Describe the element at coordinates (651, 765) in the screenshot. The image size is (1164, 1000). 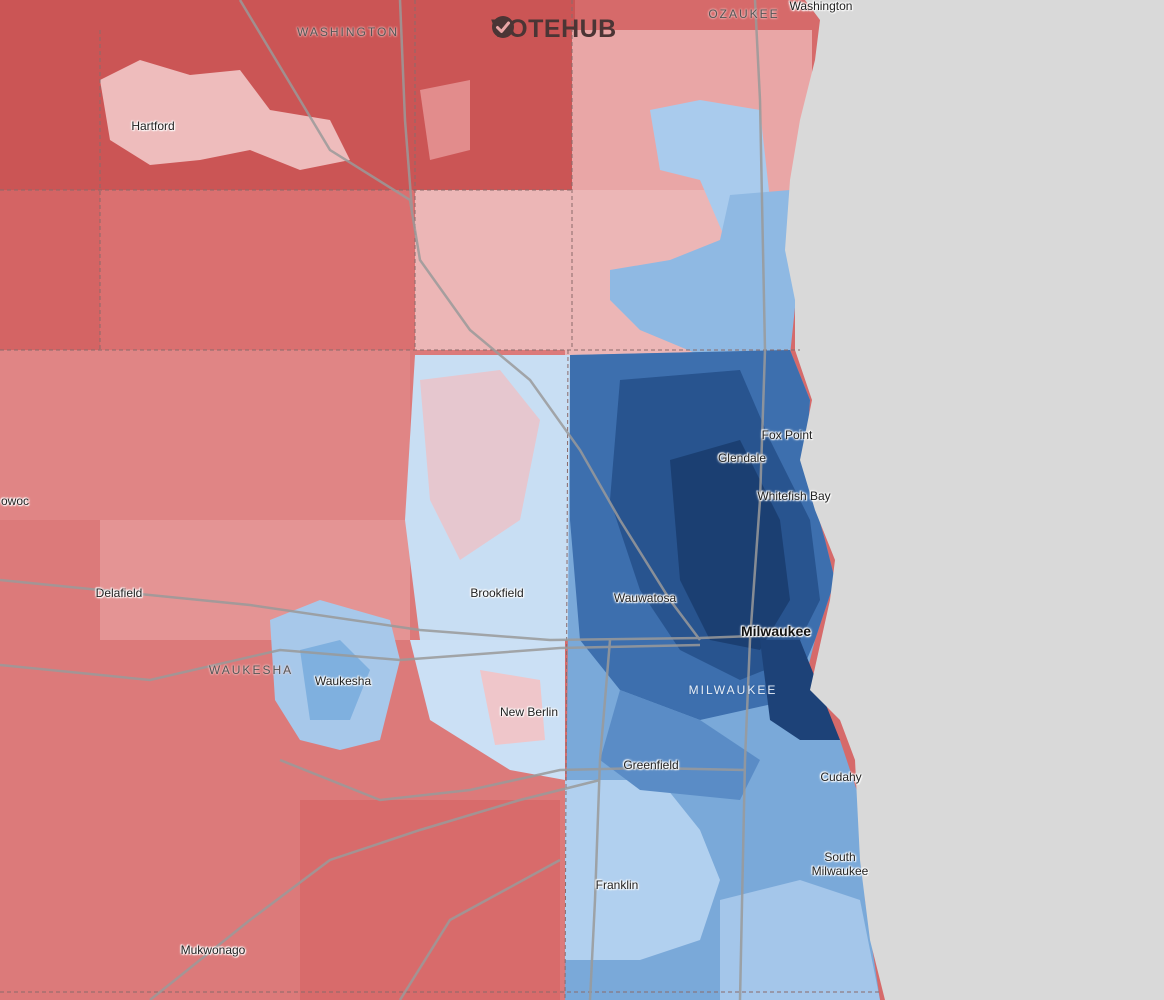
I see `place-label-greenfield: Greenfield` at that location.